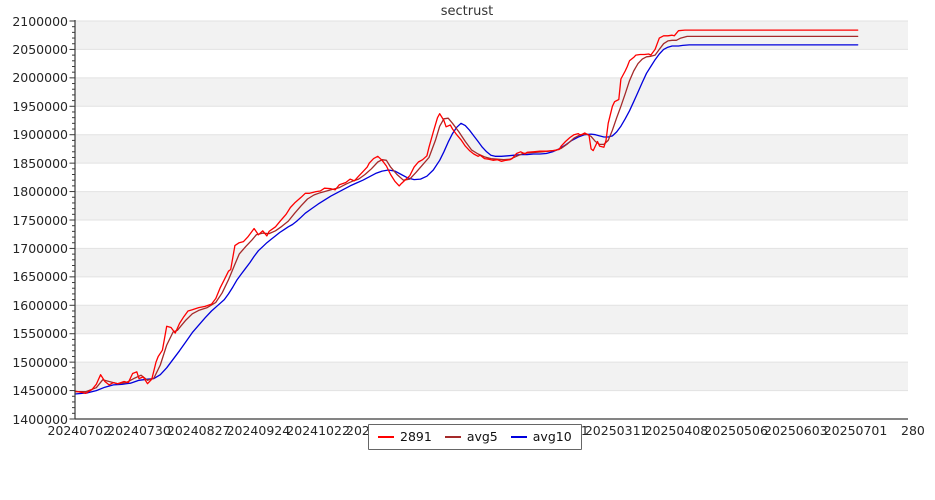 The height and width of the screenshot is (500, 935). Describe the element at coordinates (855, 430) in the screenshot. I see `x-tick-label: 20250701` at that location.